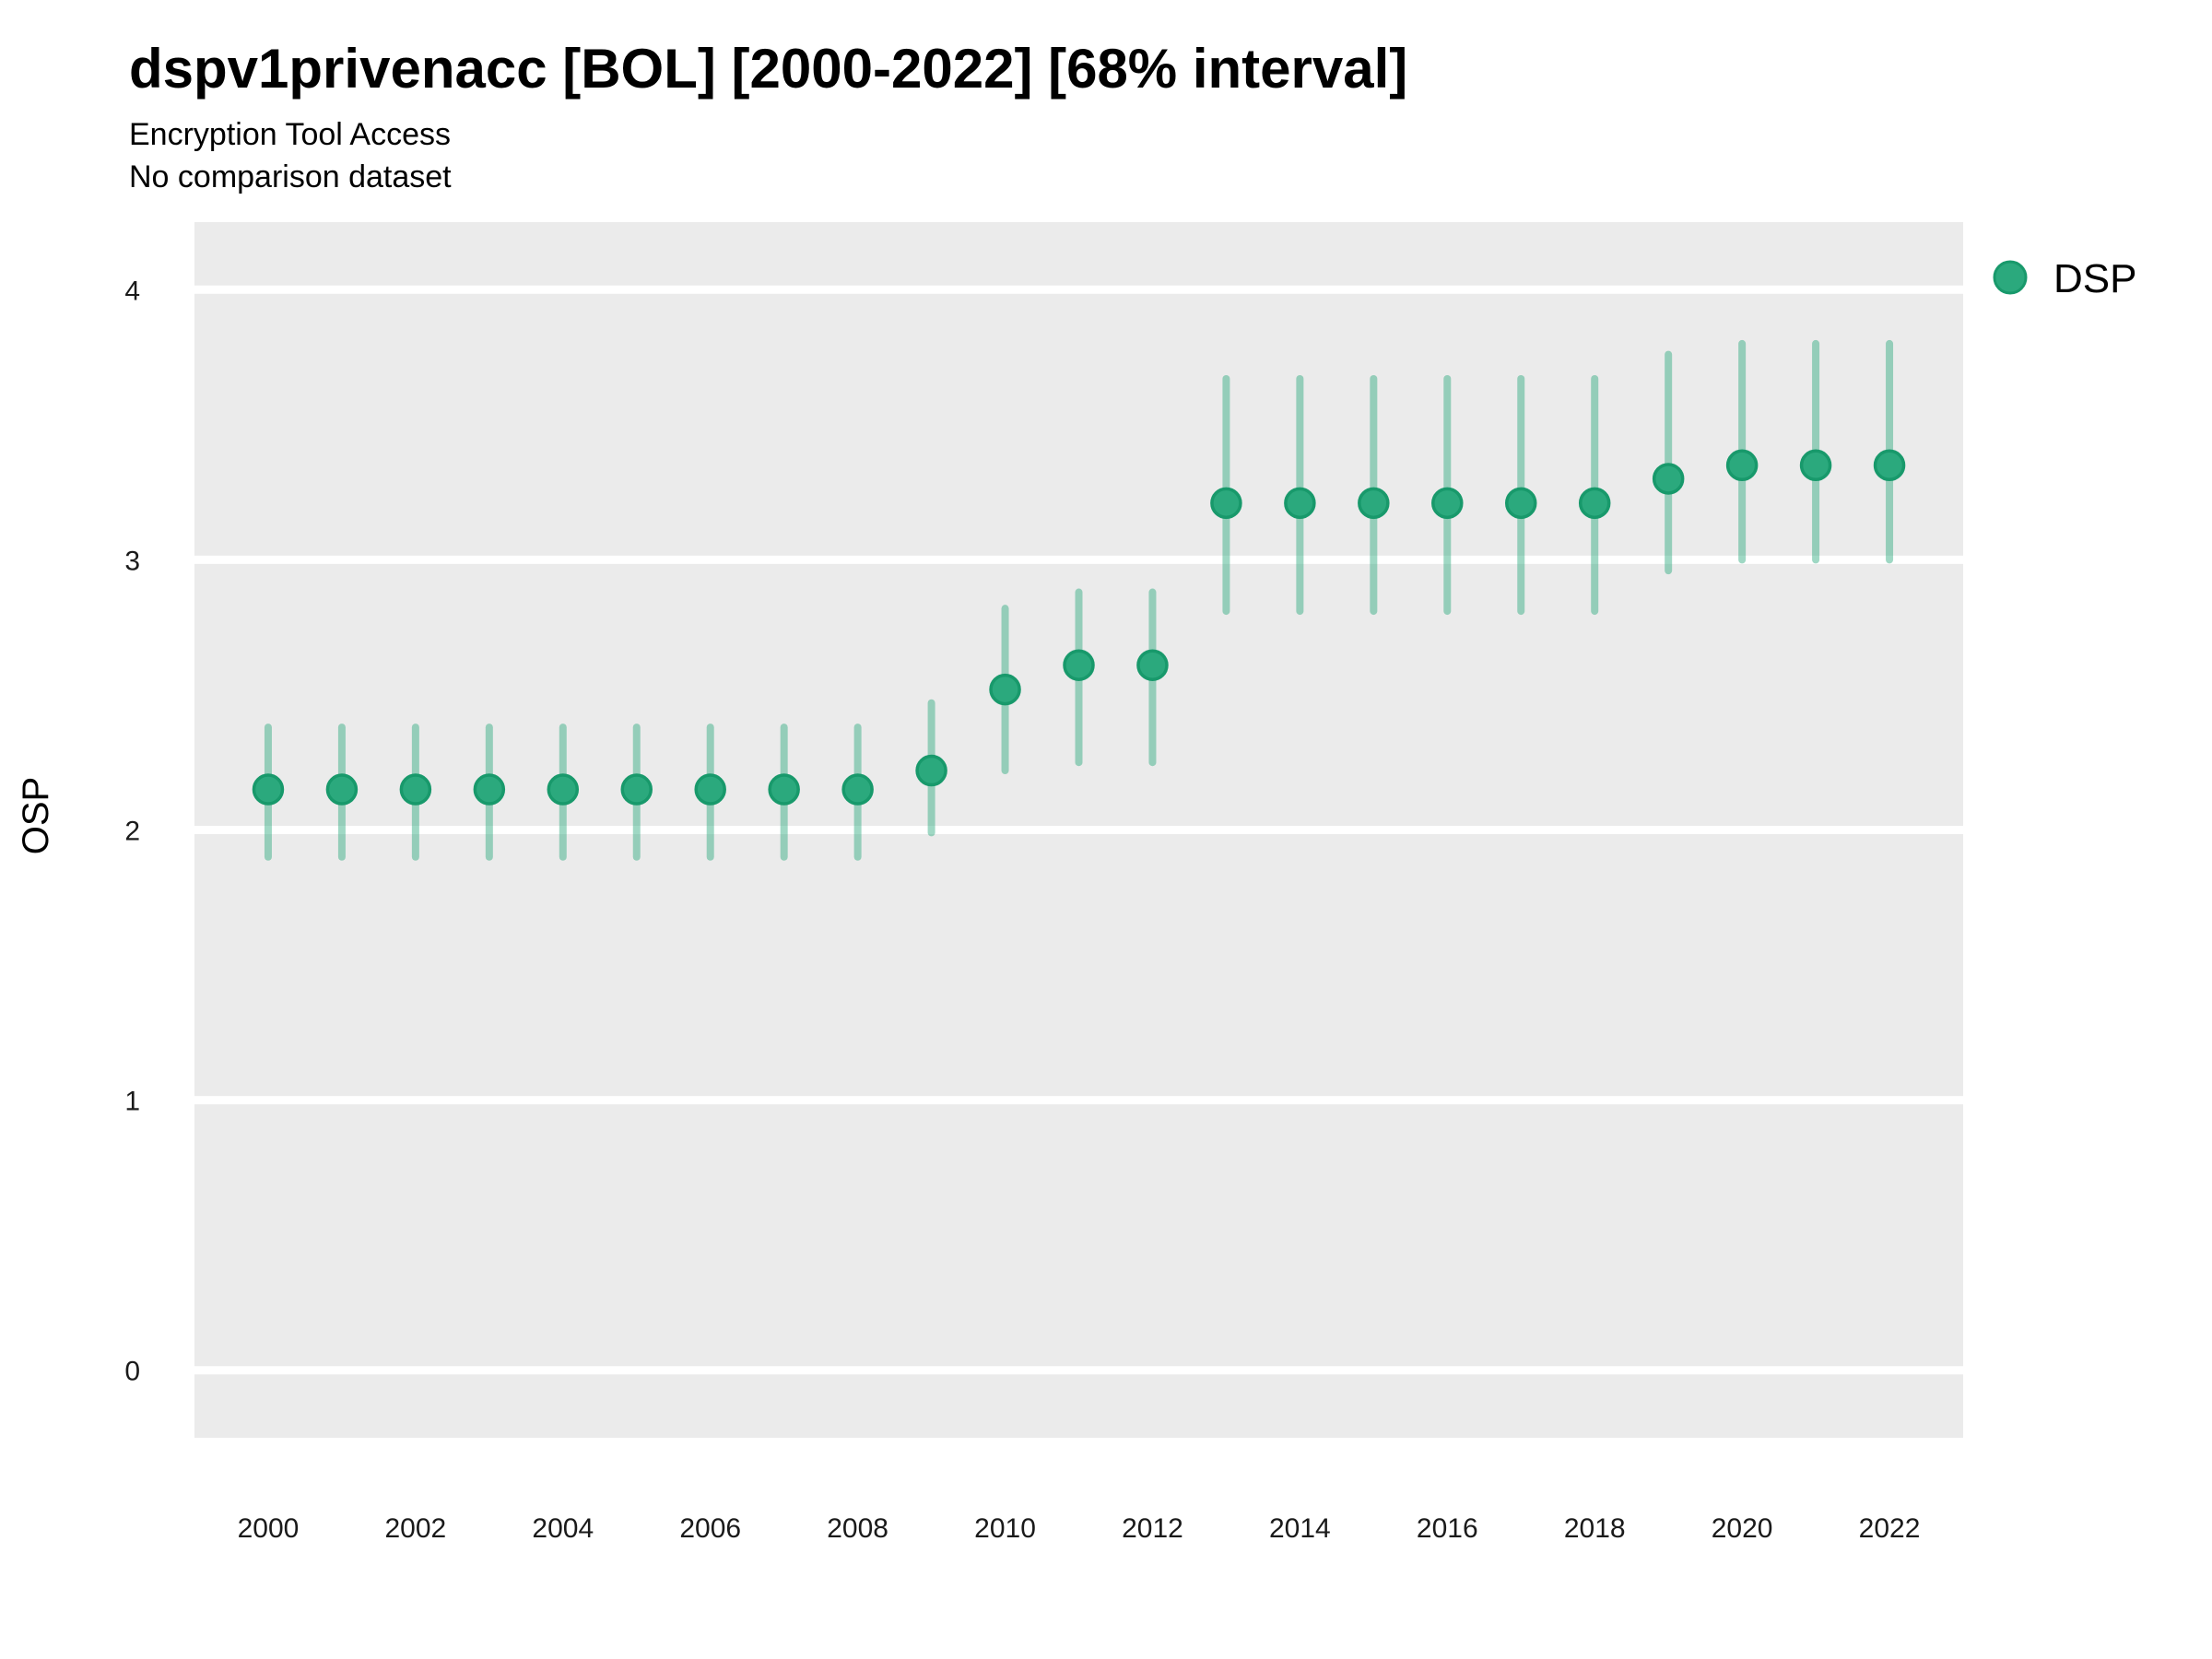  I want to click on legend-marker-icon, so click(2010, 277).